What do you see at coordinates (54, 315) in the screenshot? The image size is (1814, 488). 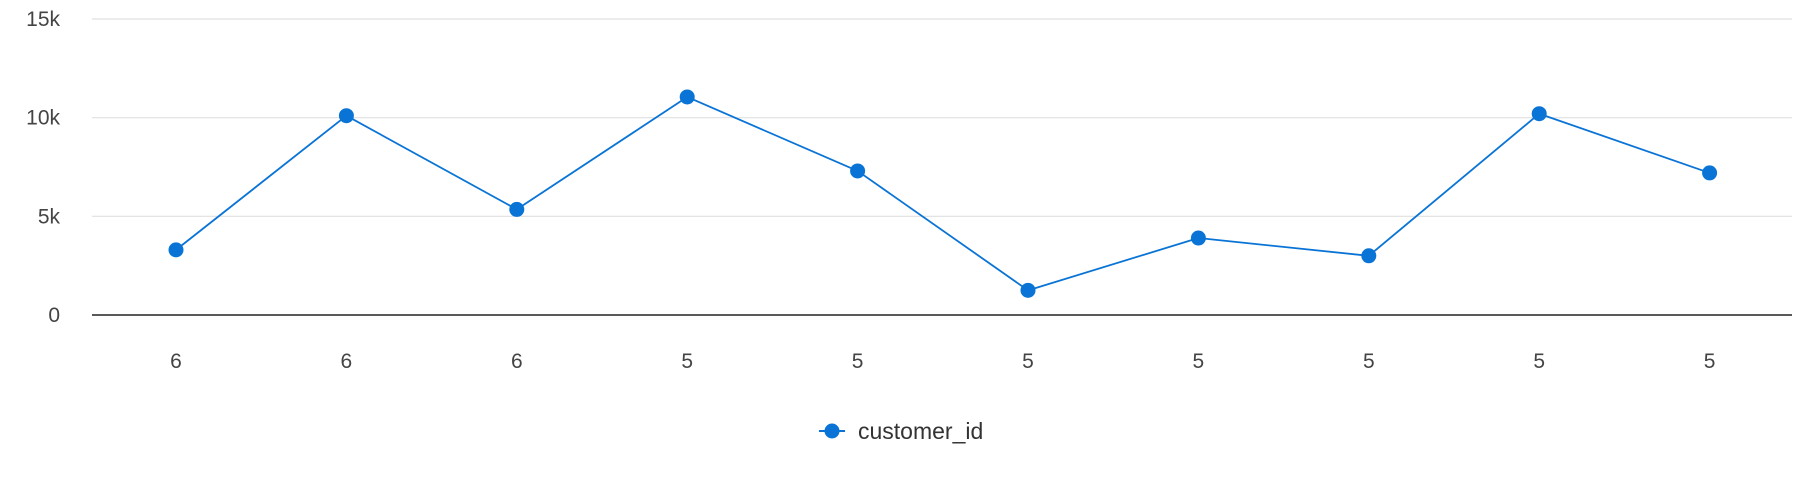 I see `y-tick-label: 0` at bounding box center [54, 315].